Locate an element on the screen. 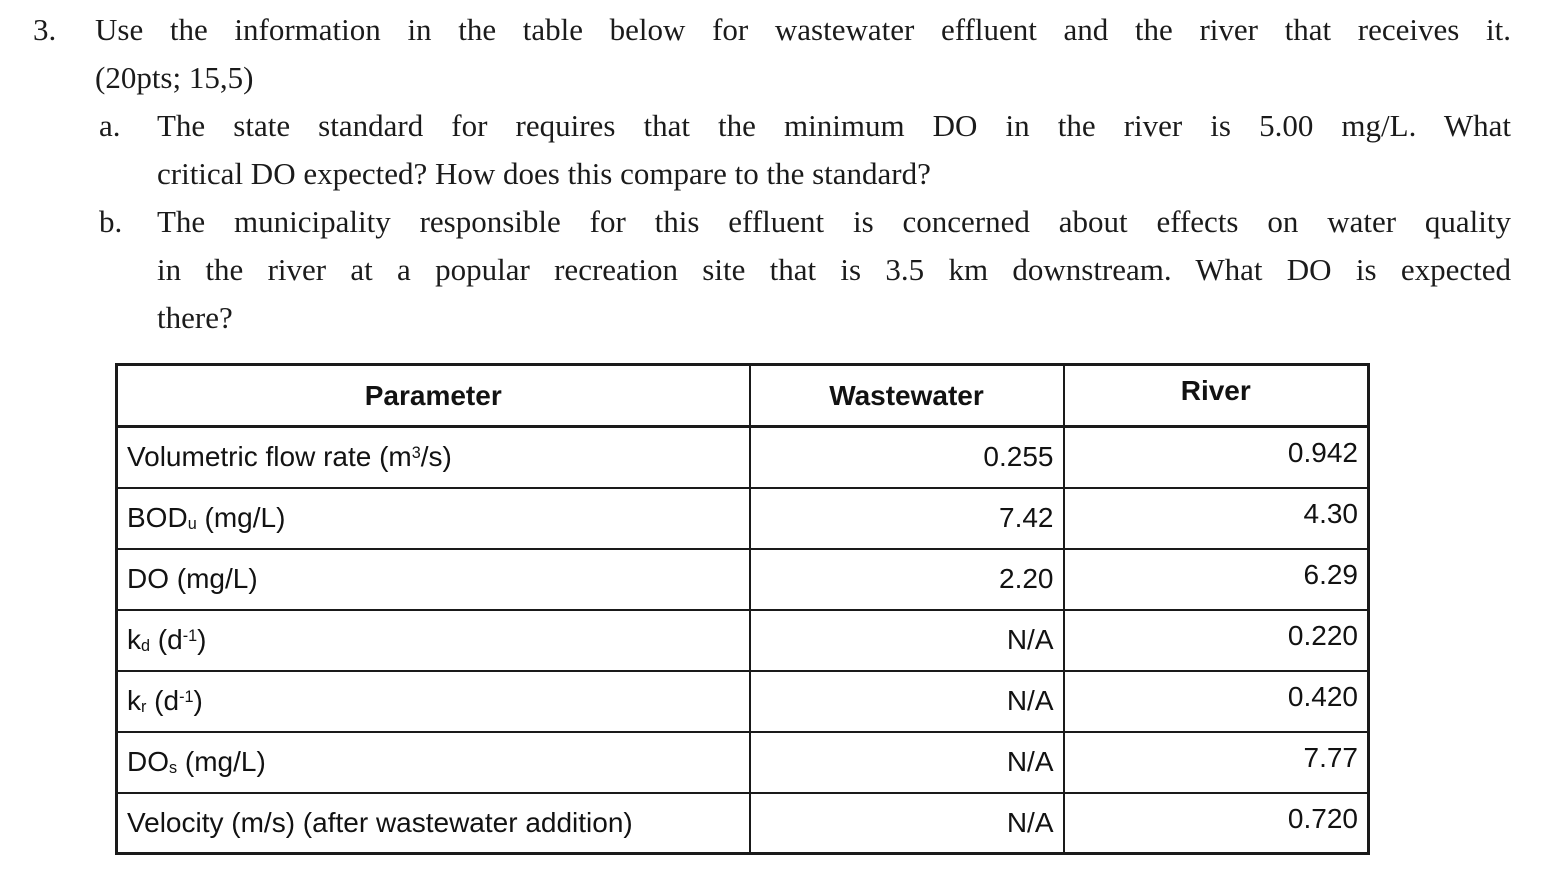 The width and height of the screenshot is (1552, 885). subscript: r is located at coordinates (144, 707).